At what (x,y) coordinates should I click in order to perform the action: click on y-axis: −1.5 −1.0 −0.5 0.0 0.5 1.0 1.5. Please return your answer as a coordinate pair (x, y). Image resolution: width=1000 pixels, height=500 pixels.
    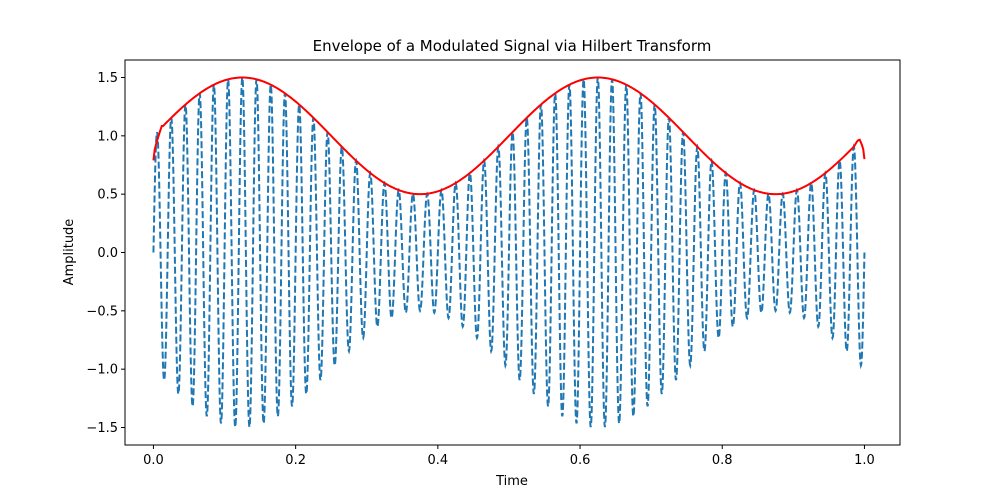
    Looking at the image, I should click on (105, 253).